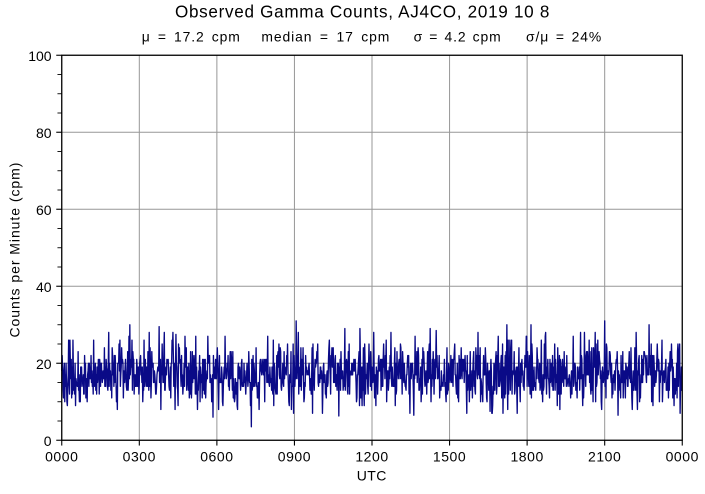 The height and width of the screenshot is (494, 705). What do you see at coordinates (362, 11) in the screenshot?
I see `svg-text:Observed Gamma Counts, AJ4CO,: Observed Gamma Counts, AJ4CO, 2019 10 8` at bounding box center [362, 11].